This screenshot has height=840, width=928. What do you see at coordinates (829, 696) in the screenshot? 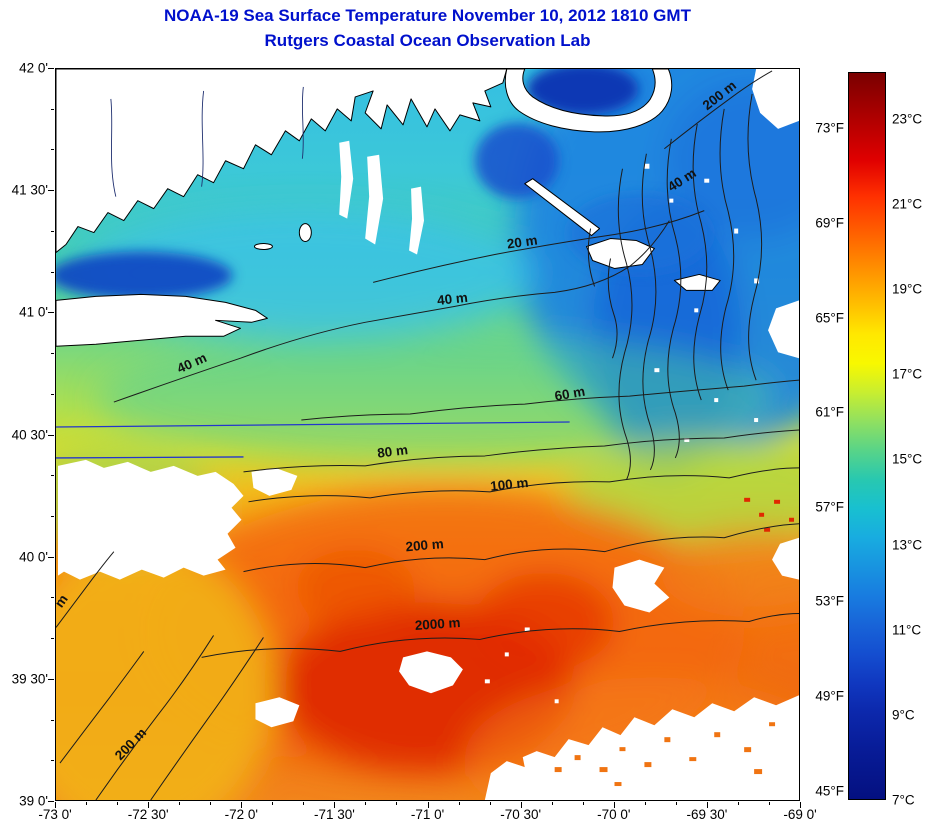
I see `colorbar-fahrenheit-label: 49°F` at bounding box center [829, 696].